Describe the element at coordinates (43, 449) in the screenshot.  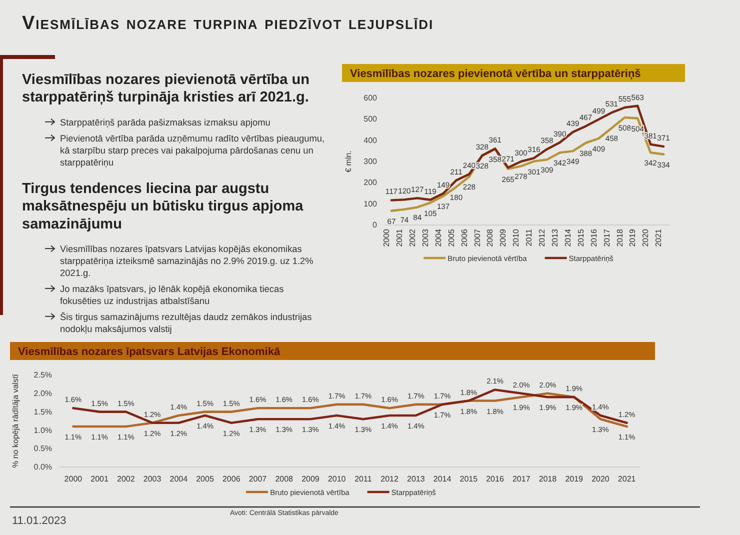
I see `y-tick-label: 0.5%` at that location.